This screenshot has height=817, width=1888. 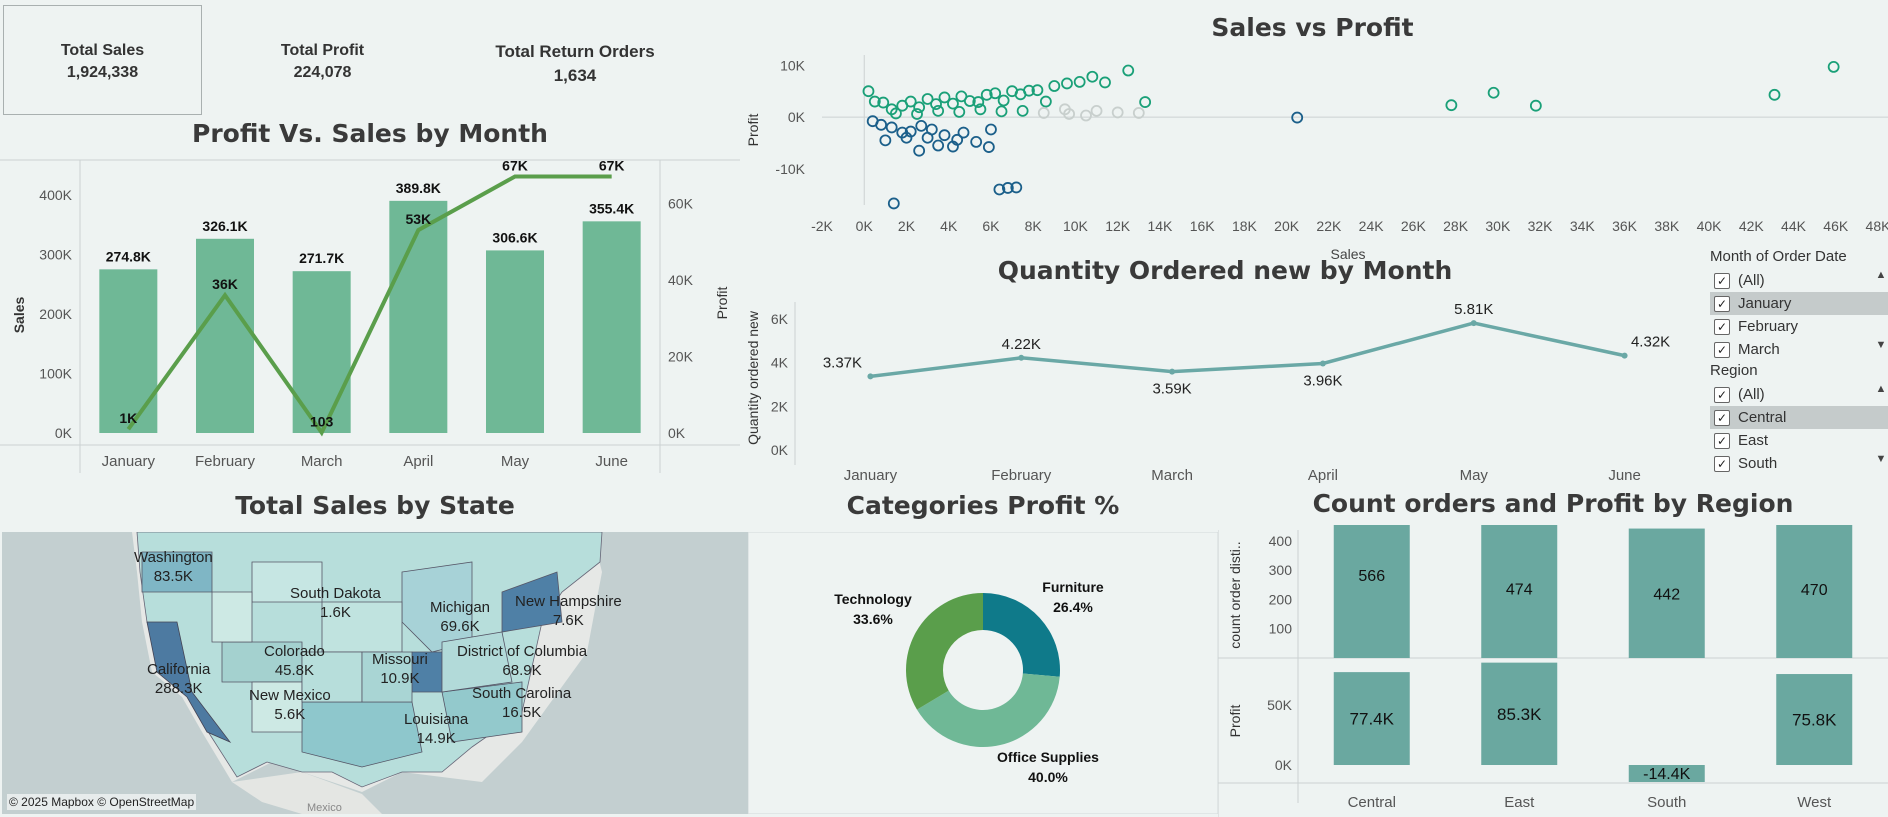 I want to click on x-tick-label: -2K, so click(x=822, y=226).